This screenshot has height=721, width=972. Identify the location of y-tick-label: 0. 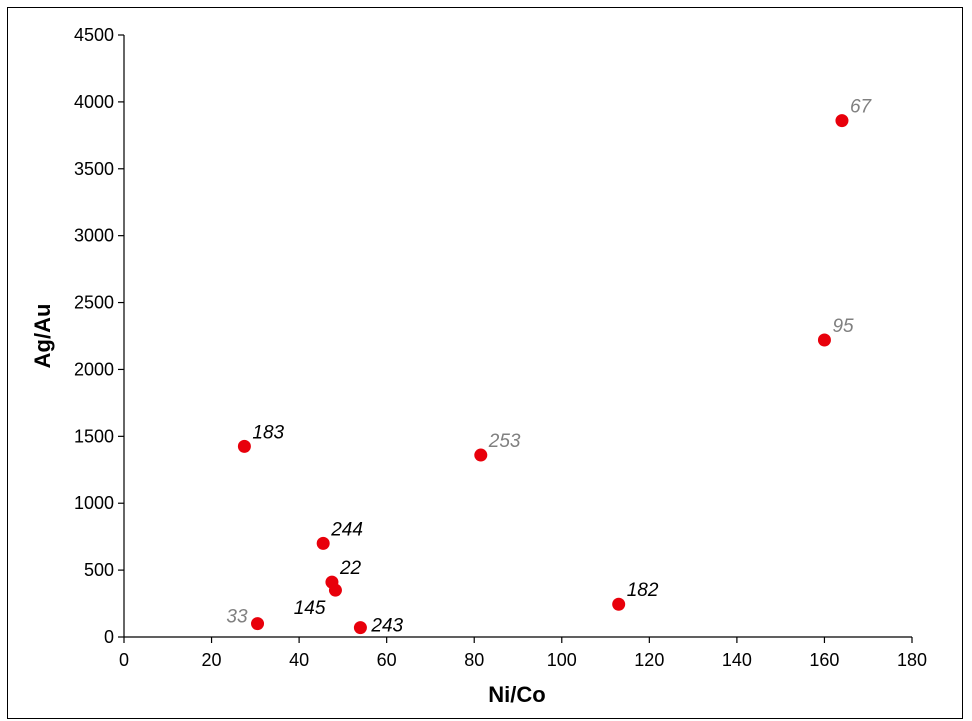
(109, 637).